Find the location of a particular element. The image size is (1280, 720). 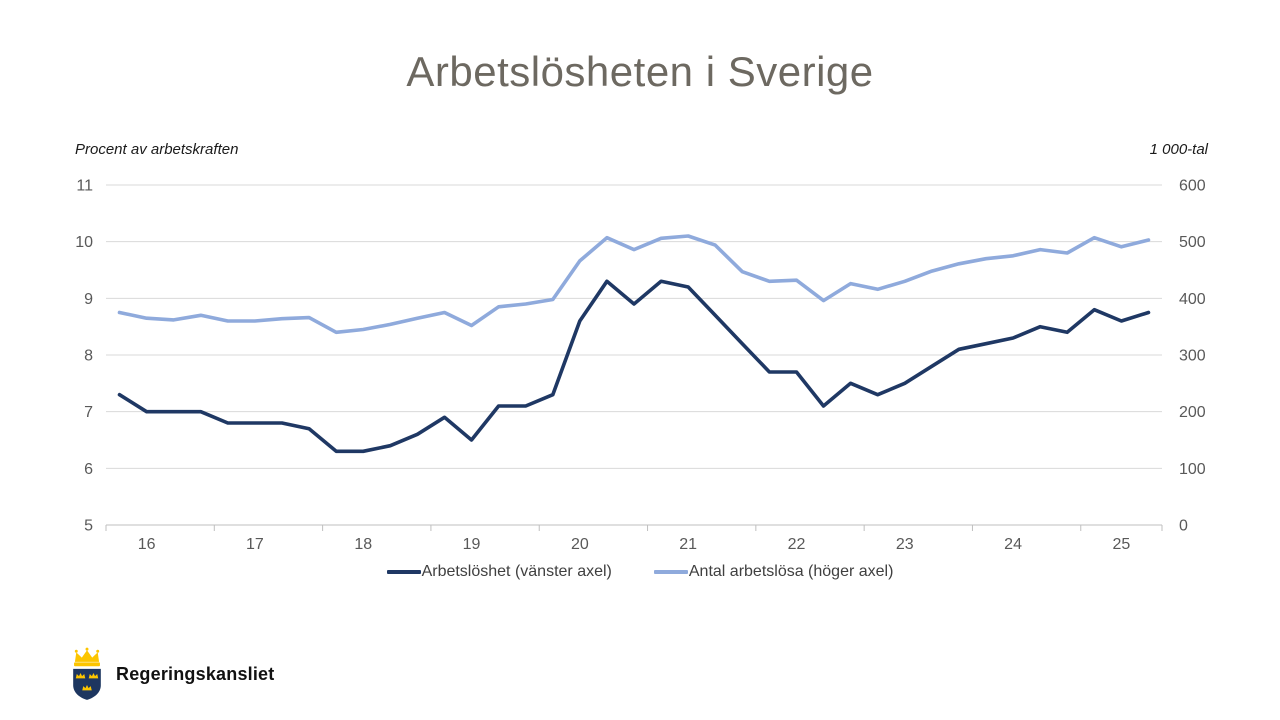

x-axis-year-label: 25 is located at coordinates (1121, 544).